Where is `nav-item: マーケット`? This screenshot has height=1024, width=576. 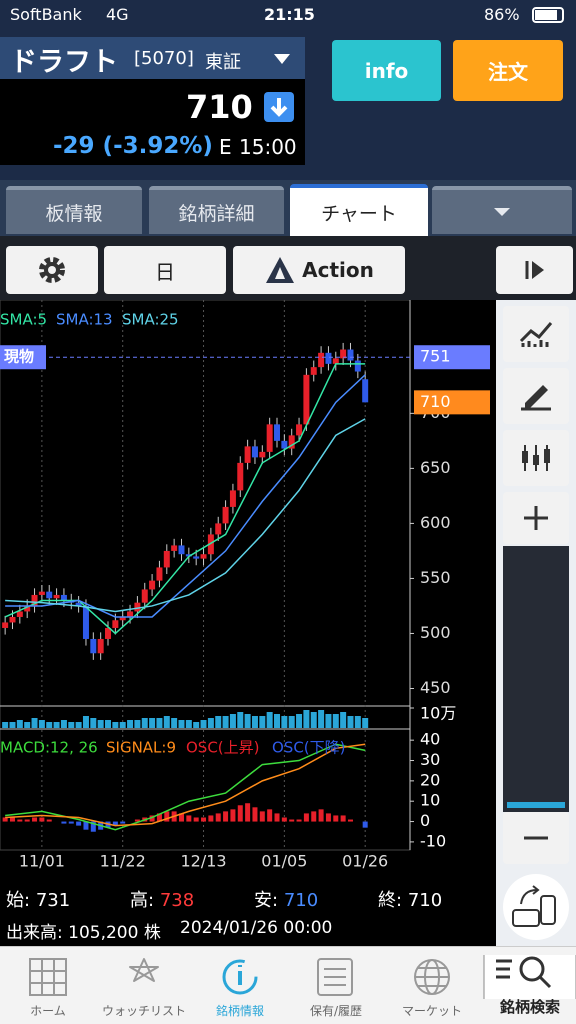
nav-item: マーケット is located at coordinates (431, 1011).